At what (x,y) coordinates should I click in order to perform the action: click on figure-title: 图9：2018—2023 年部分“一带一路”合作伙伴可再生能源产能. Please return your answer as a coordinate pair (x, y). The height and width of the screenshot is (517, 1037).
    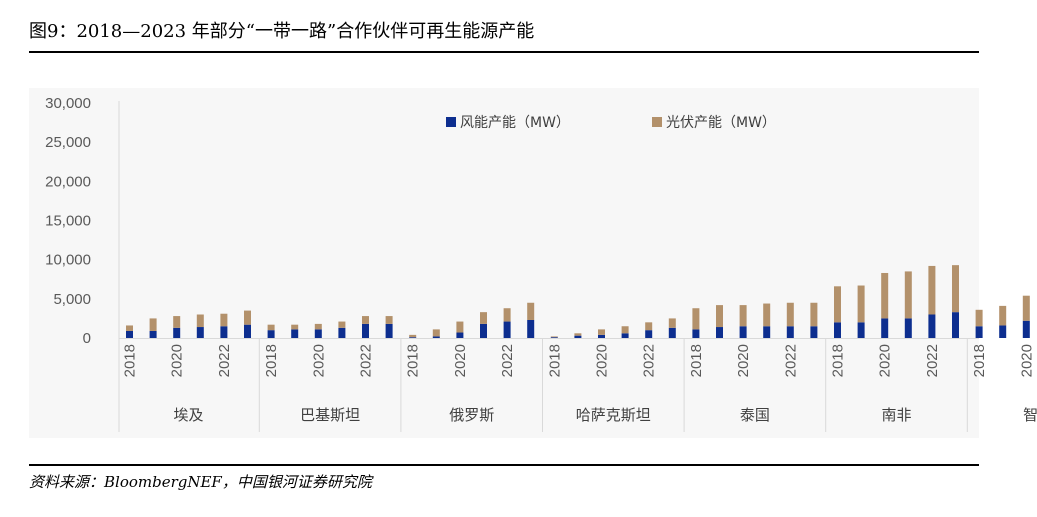
    Looking at the image, I should click on (282, 31).